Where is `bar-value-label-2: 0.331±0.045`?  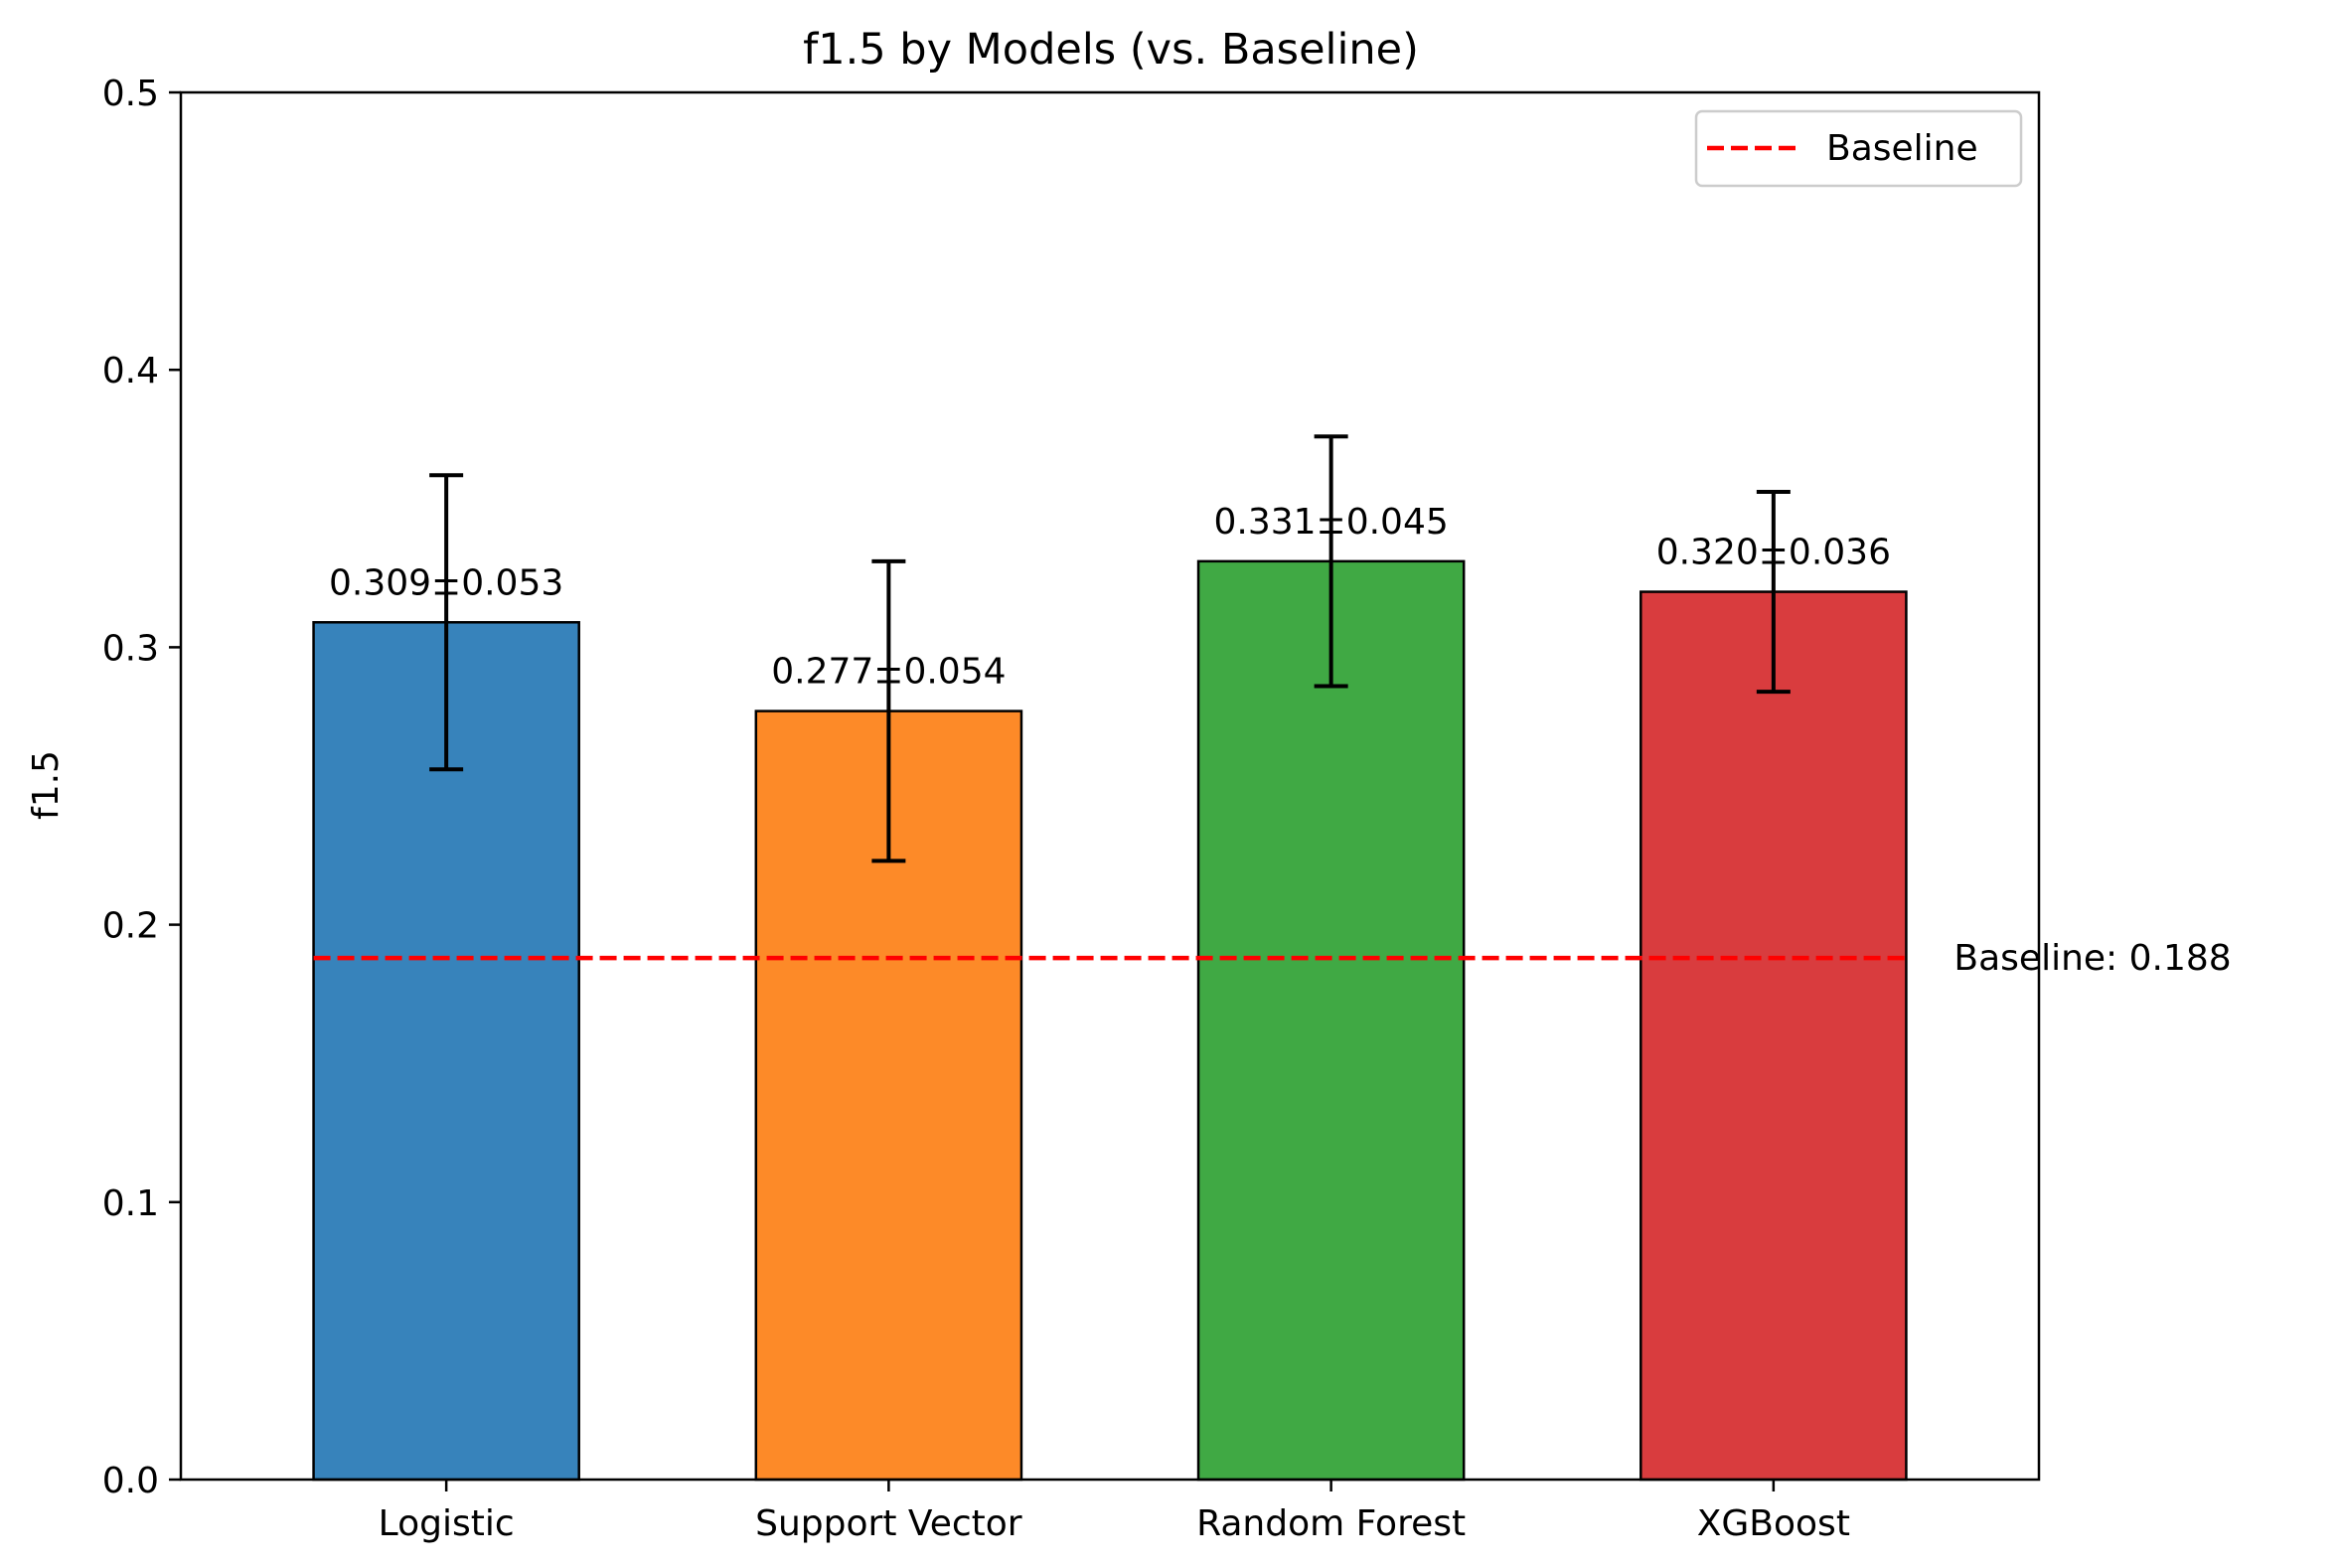
bar-value-label-2: 0.331±0.045 is located at coordinates (1330, 523).